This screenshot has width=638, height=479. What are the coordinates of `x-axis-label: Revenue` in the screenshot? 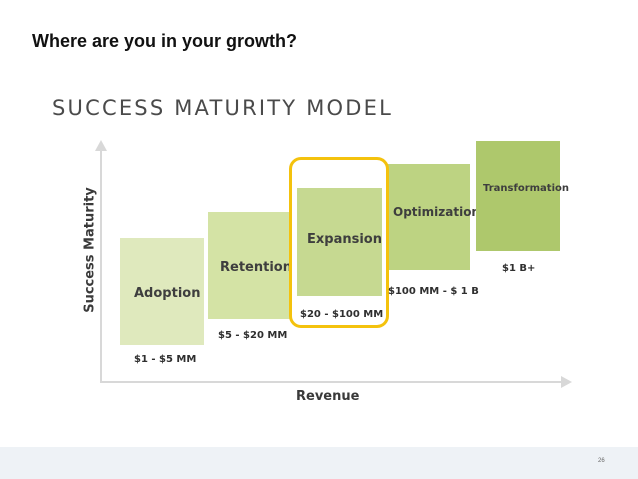 It's located at (328, 396).